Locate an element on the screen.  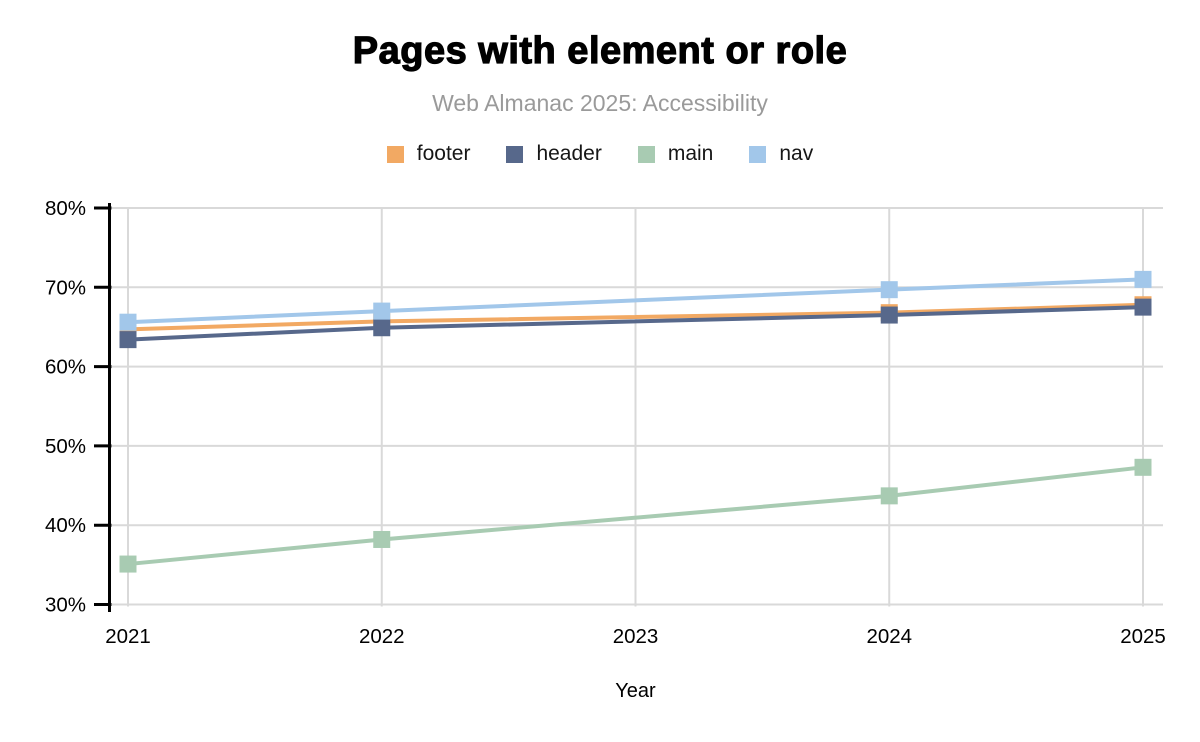
legend-item-nav: nav is located at coordinates (781, 154).